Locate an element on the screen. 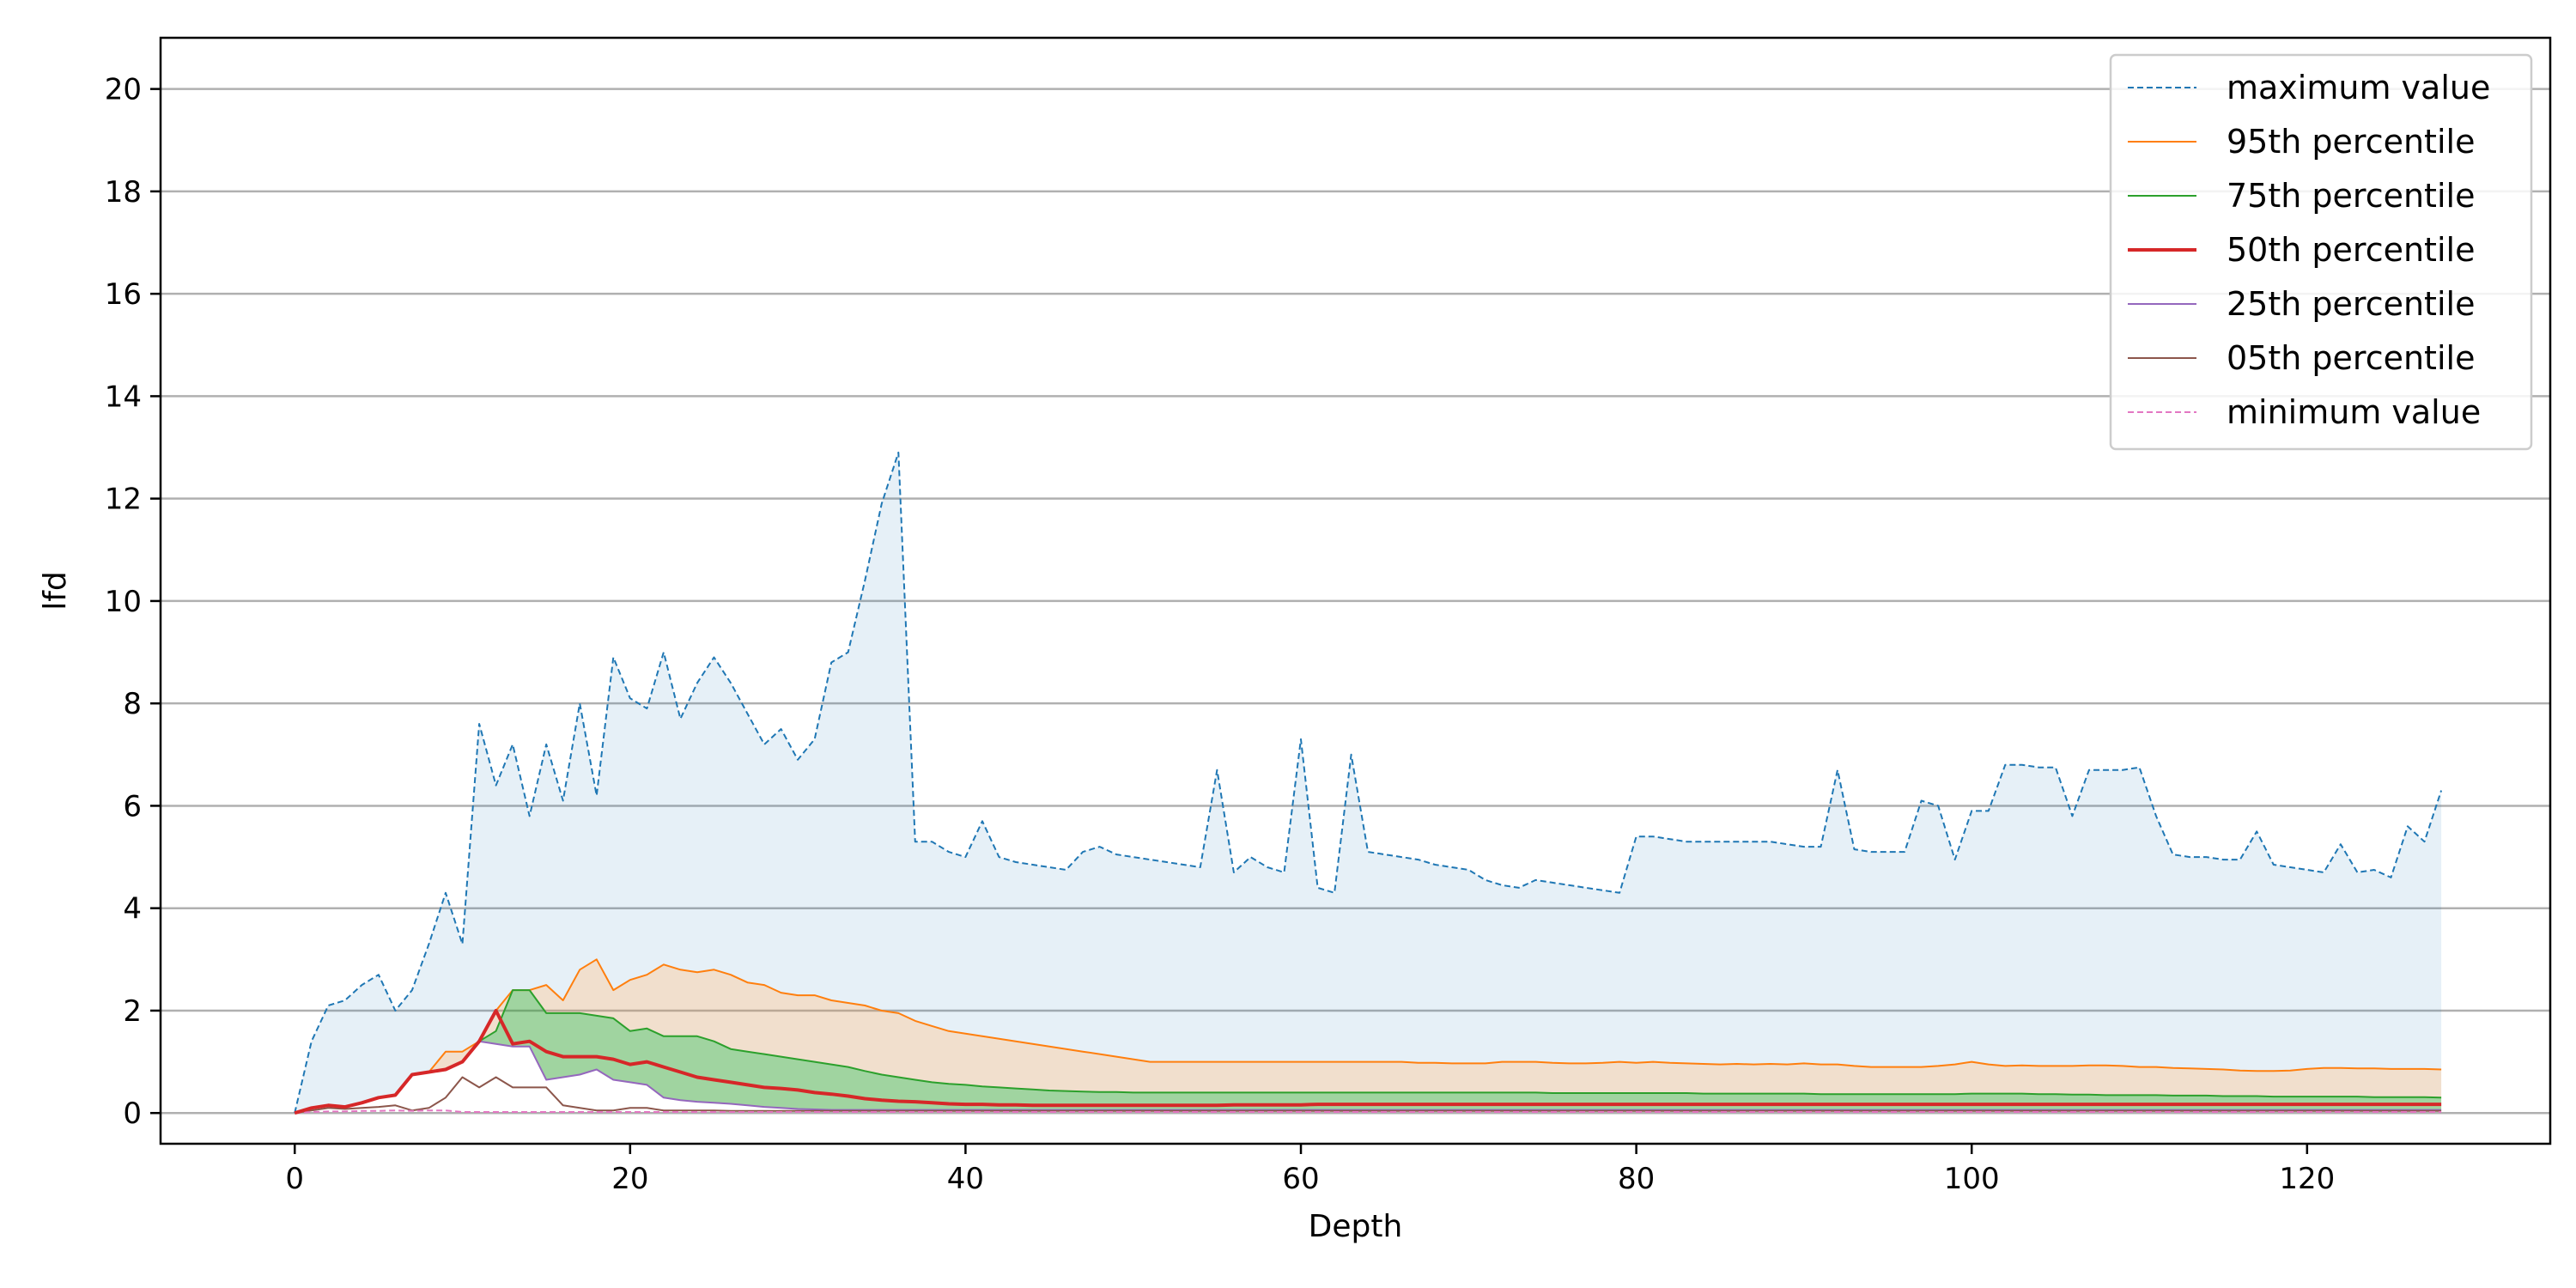 Image resolution: width=2576 pixels, height=1288 pixels. y-tick-label: 2 is located at coordinates (132, 1012).